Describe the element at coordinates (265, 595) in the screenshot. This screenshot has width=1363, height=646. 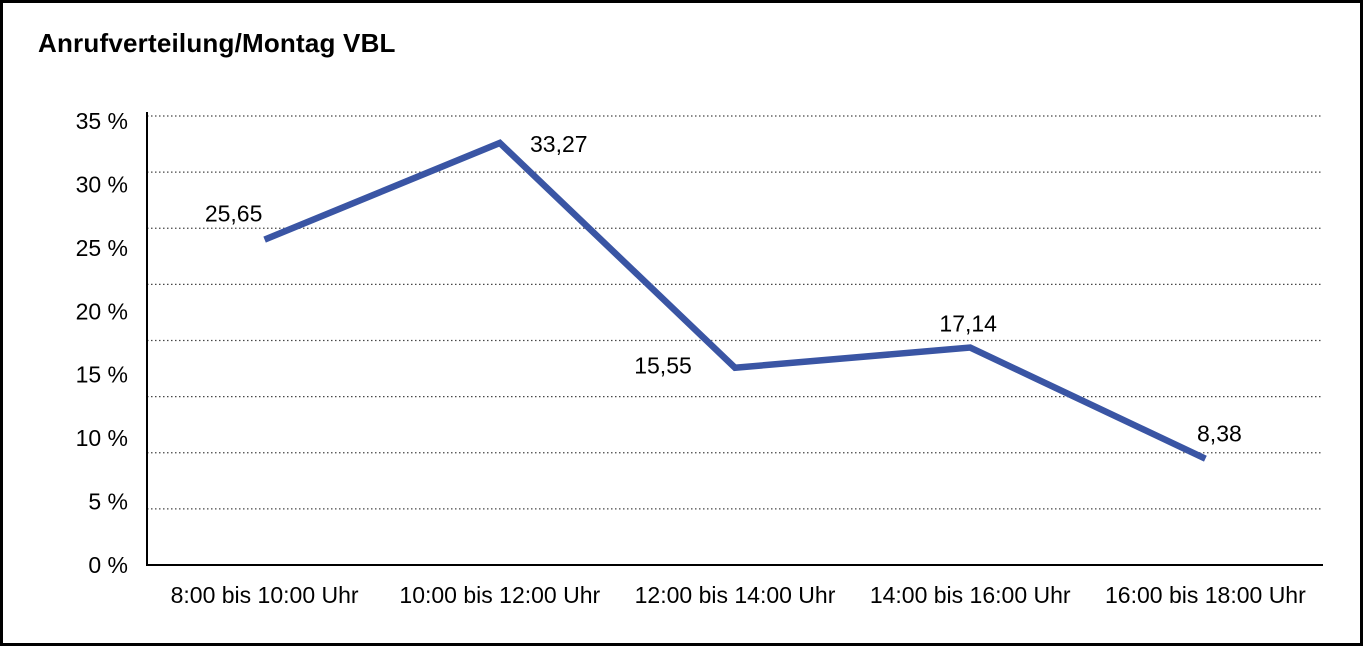
I see `x-category-label: 8:00 bis 10:00 Uhr` at that location.